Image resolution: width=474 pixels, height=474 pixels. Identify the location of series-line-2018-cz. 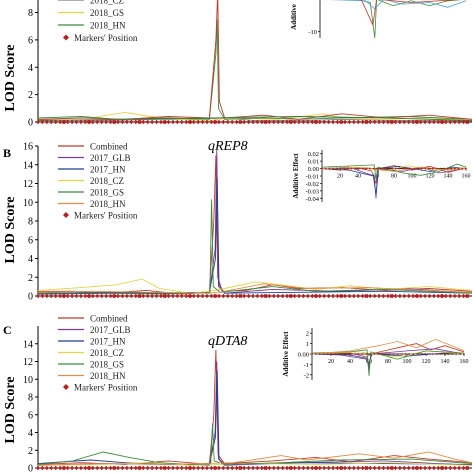
(255, 119).